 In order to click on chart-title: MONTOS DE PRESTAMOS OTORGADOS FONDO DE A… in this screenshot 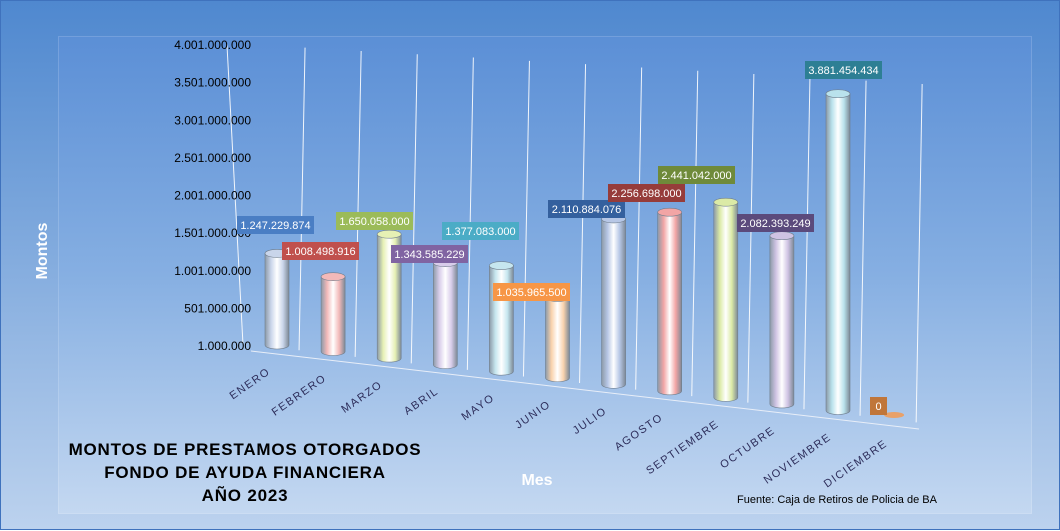, I will do `click(245, 472)`.